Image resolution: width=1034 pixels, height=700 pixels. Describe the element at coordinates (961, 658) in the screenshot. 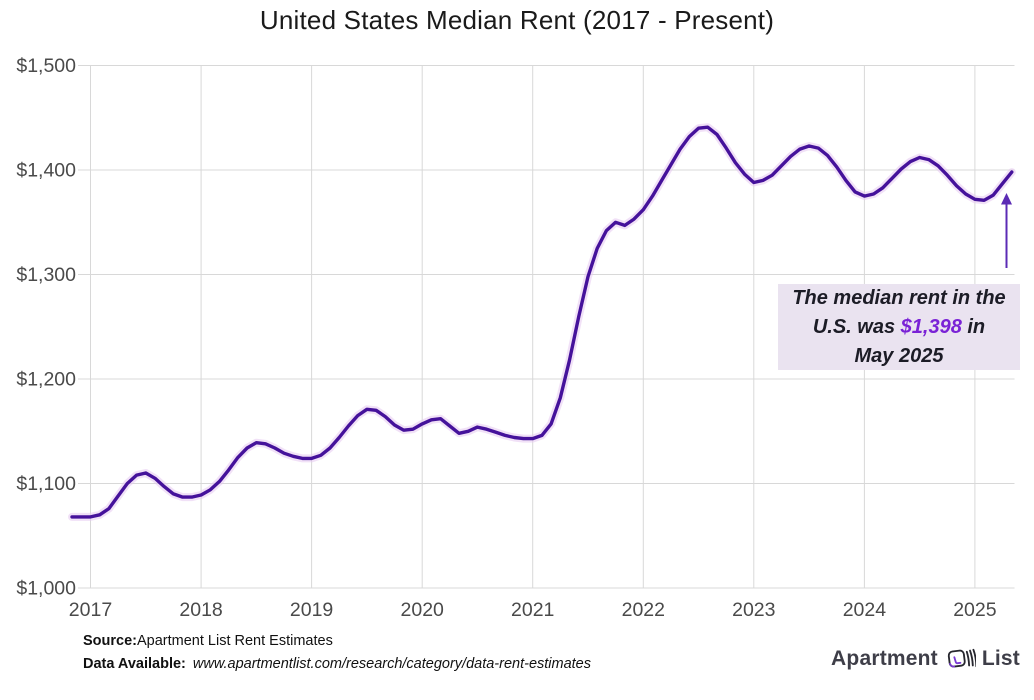

I see `apartment-list-logo-icon` at that location.